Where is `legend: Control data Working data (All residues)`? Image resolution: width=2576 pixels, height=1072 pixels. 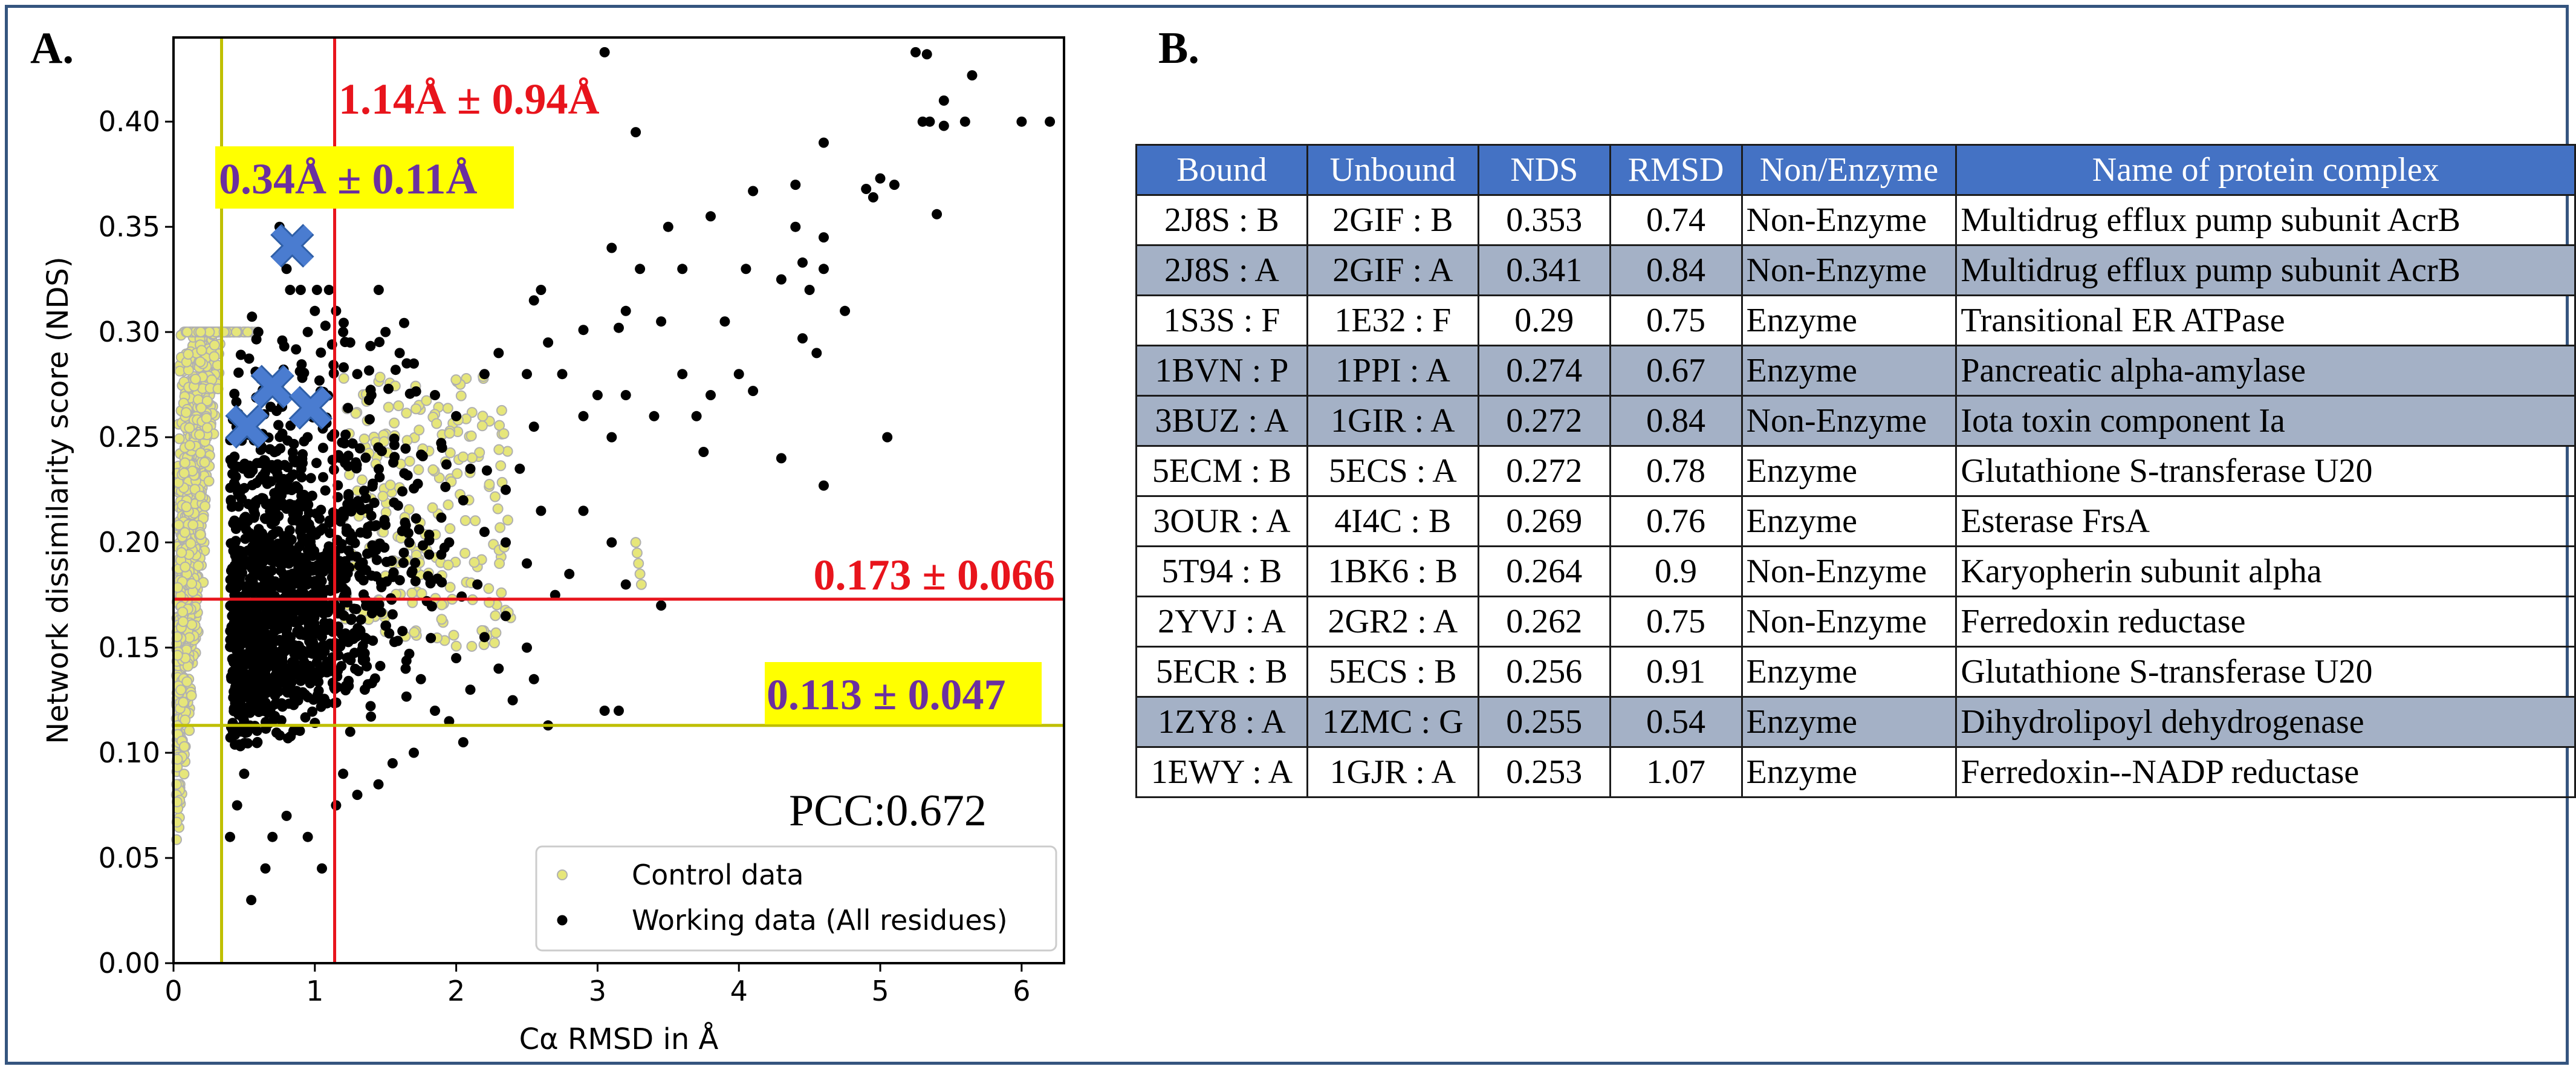 legend: Control data Working data (All residues) is located at coordinates (796, 898).